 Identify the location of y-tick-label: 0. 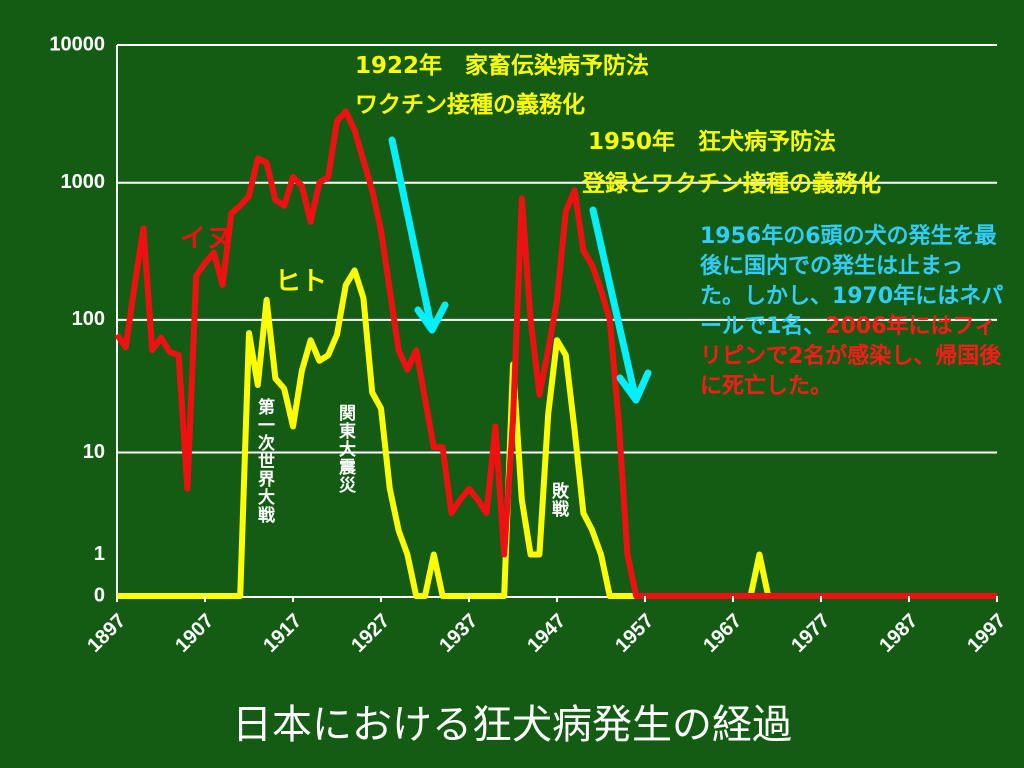
(99, 595).